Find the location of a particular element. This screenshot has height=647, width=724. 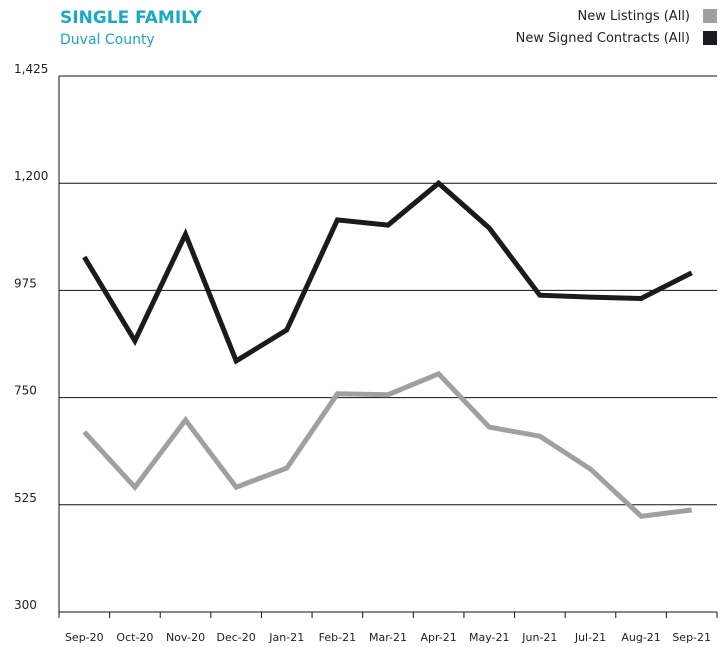

chart-subtitle: Duval County is located at coordinates (107, 40).